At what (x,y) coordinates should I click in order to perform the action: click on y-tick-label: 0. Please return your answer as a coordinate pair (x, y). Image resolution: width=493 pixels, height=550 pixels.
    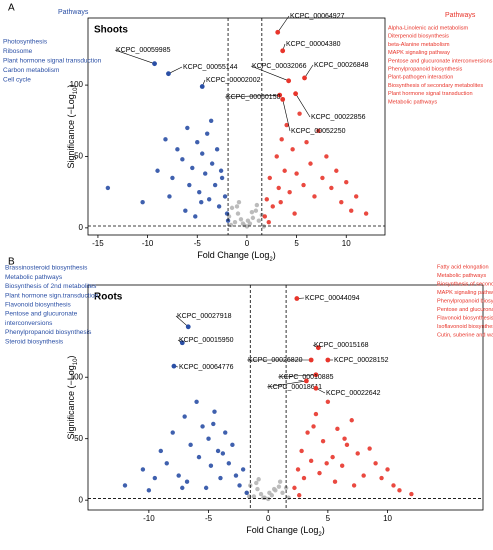
    Looking at the image, I should click on (81, 499).